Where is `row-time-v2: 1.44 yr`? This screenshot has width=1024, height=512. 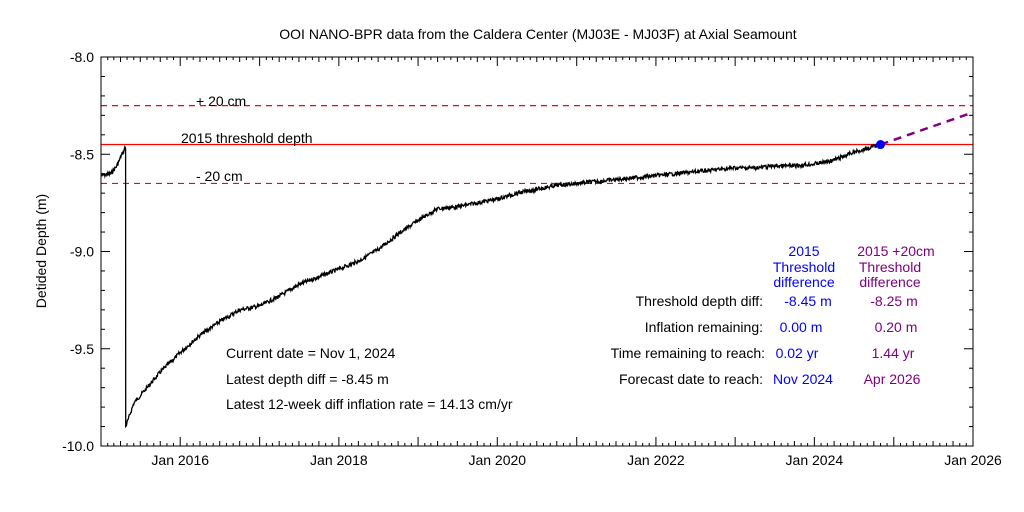 row-time-v2: 1.44 yr is located at coordinates (893, 353).